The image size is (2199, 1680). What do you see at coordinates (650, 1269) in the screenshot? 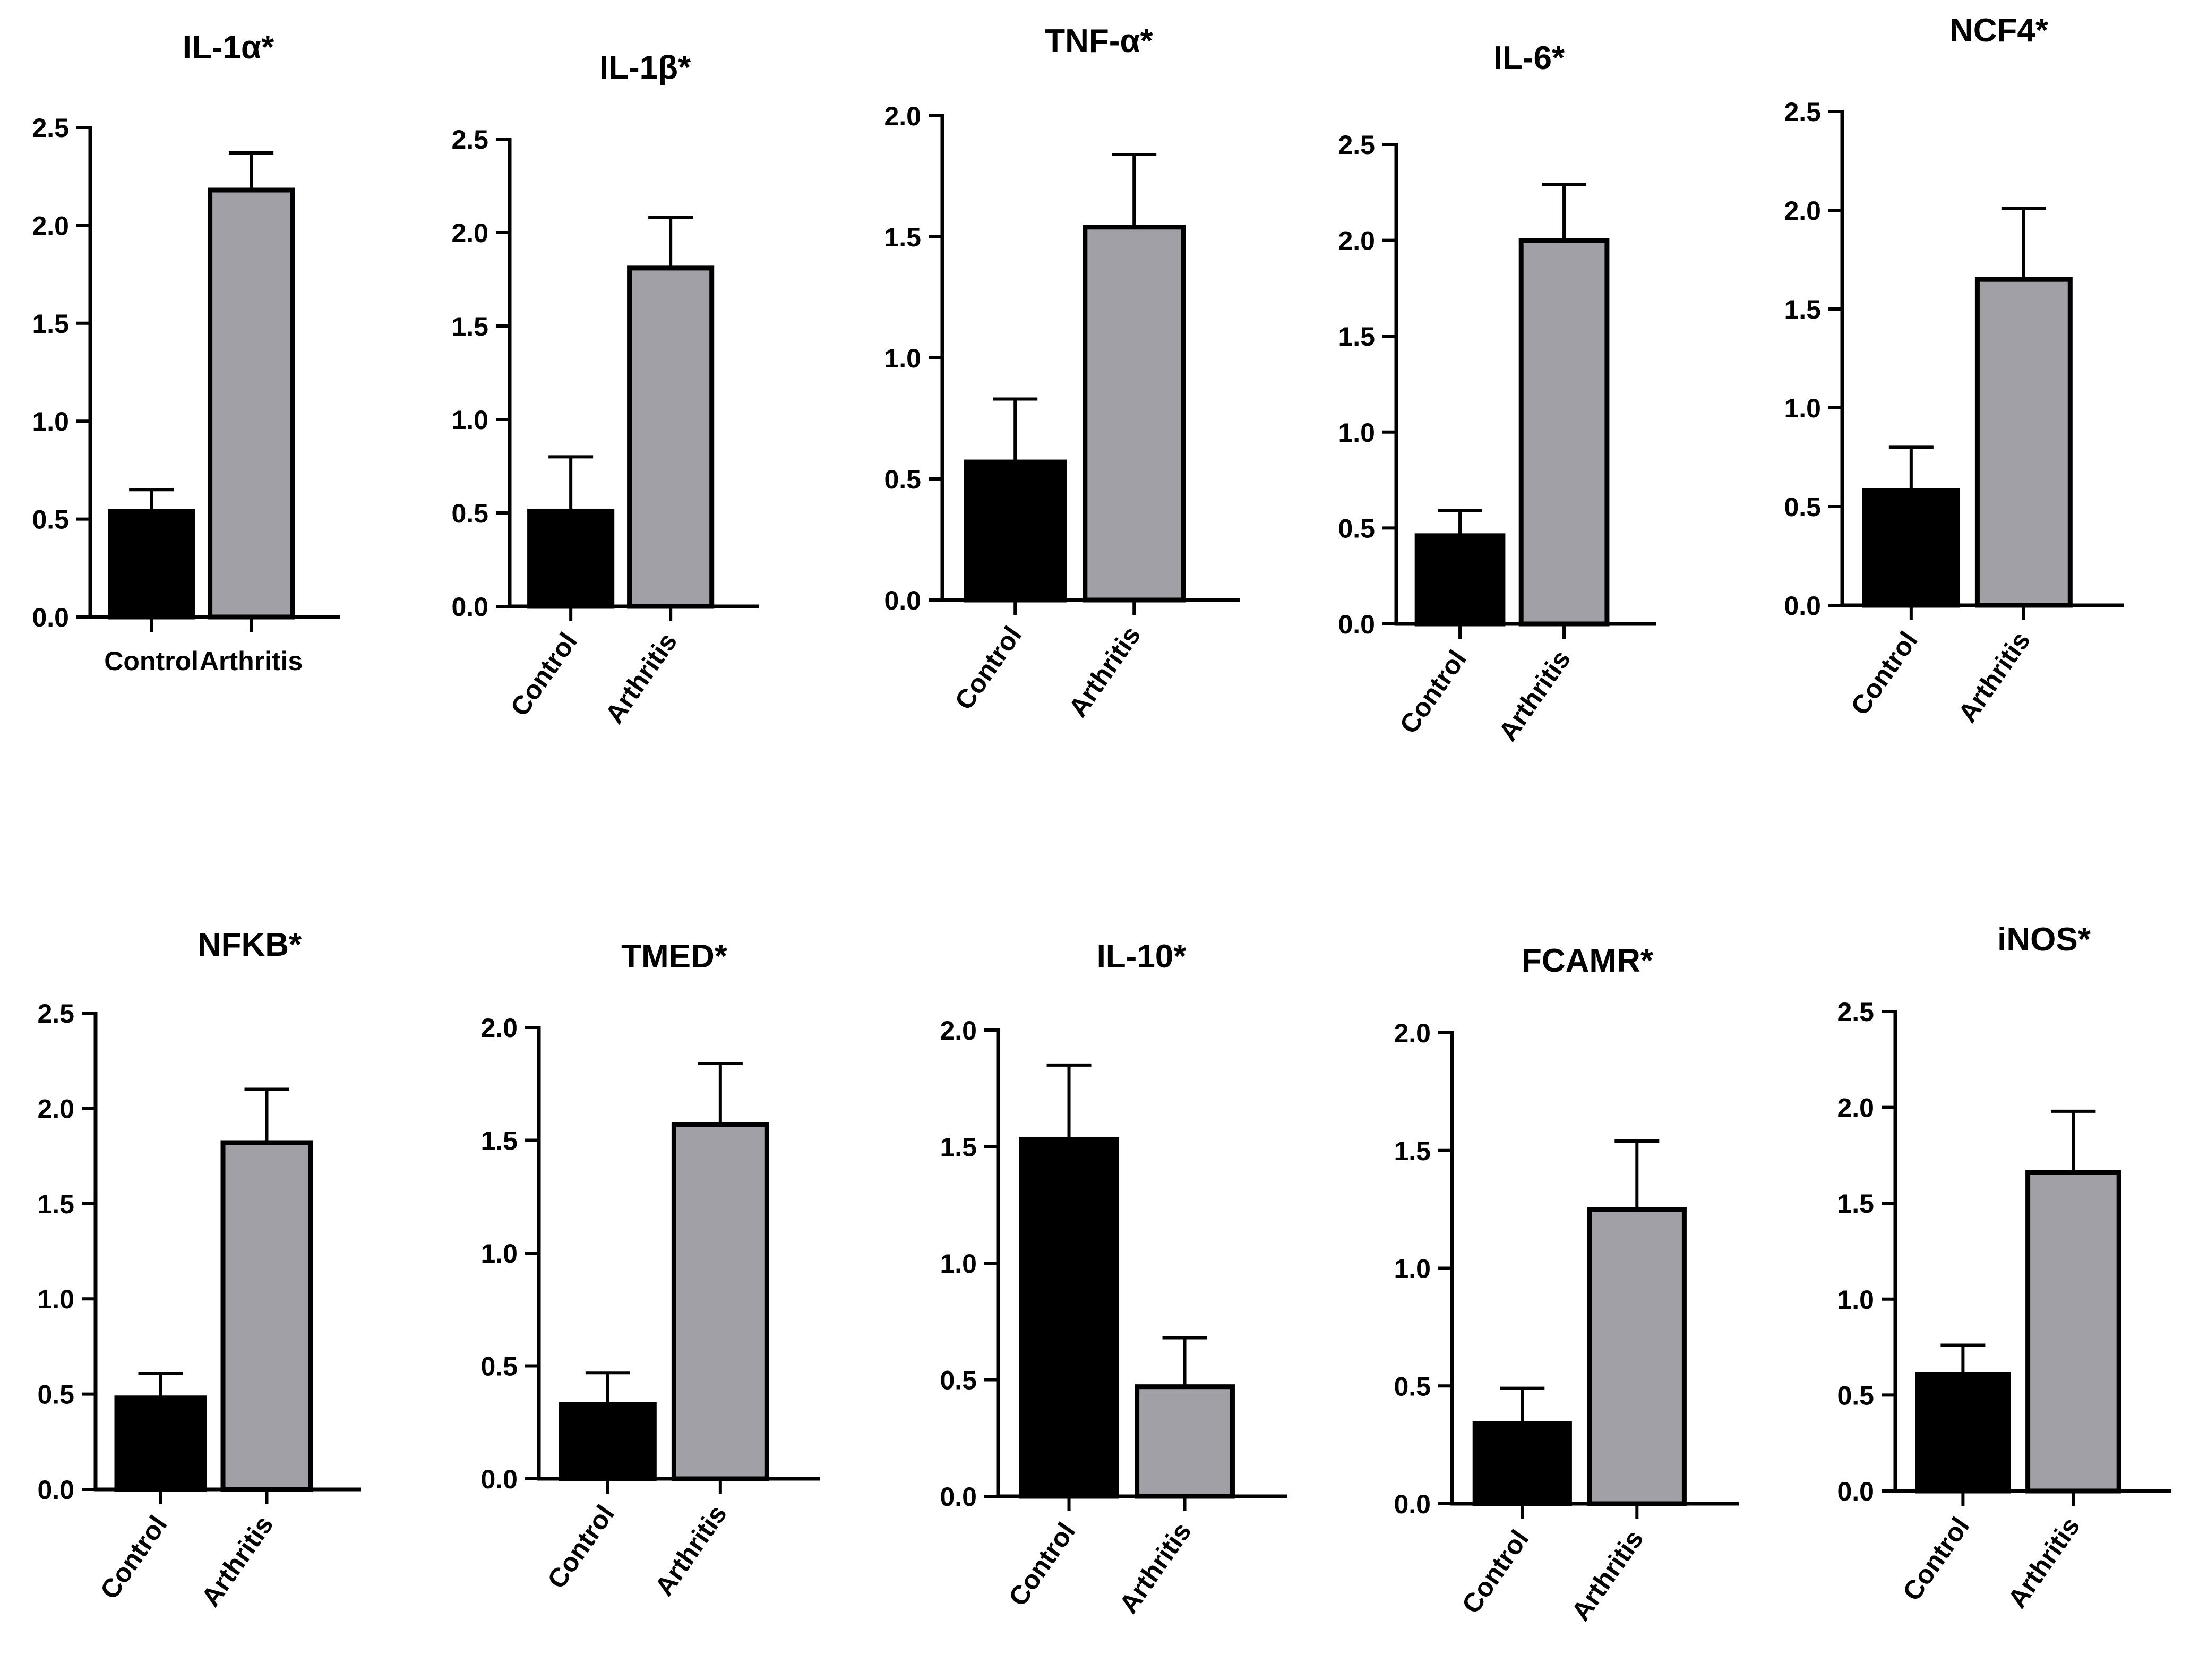
I see `chart-panel: TMED* 0.0 0.5 1.0 1.5 2.0 Control Arthritis` at bounding box center [650, 1269].